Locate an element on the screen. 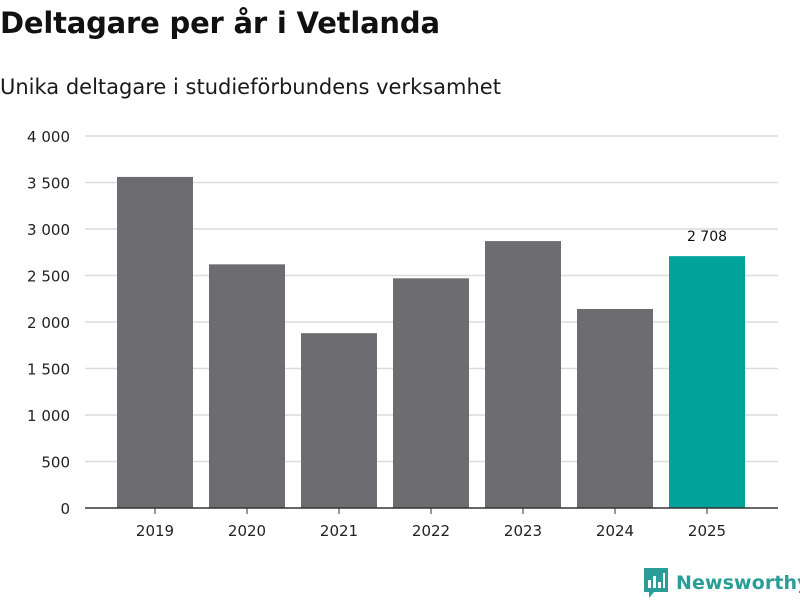  y-tick-label: 2 500 is located at coordinates (48, 277).